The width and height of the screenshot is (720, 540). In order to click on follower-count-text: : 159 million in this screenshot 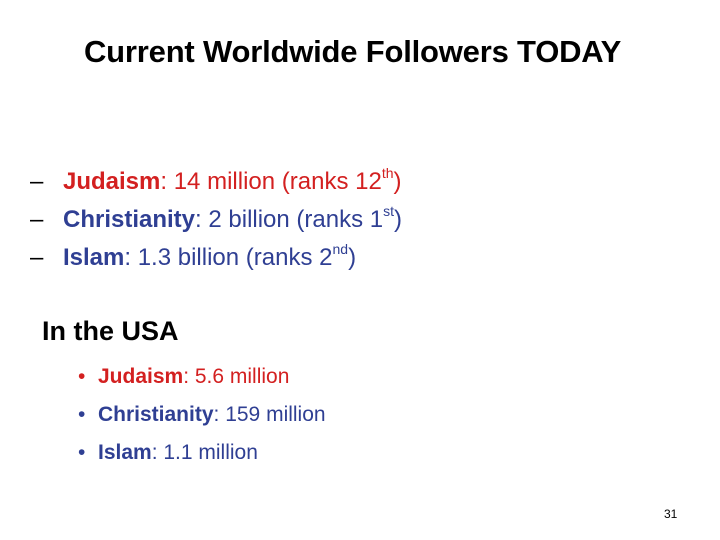, I will do `click(269, 414)`.